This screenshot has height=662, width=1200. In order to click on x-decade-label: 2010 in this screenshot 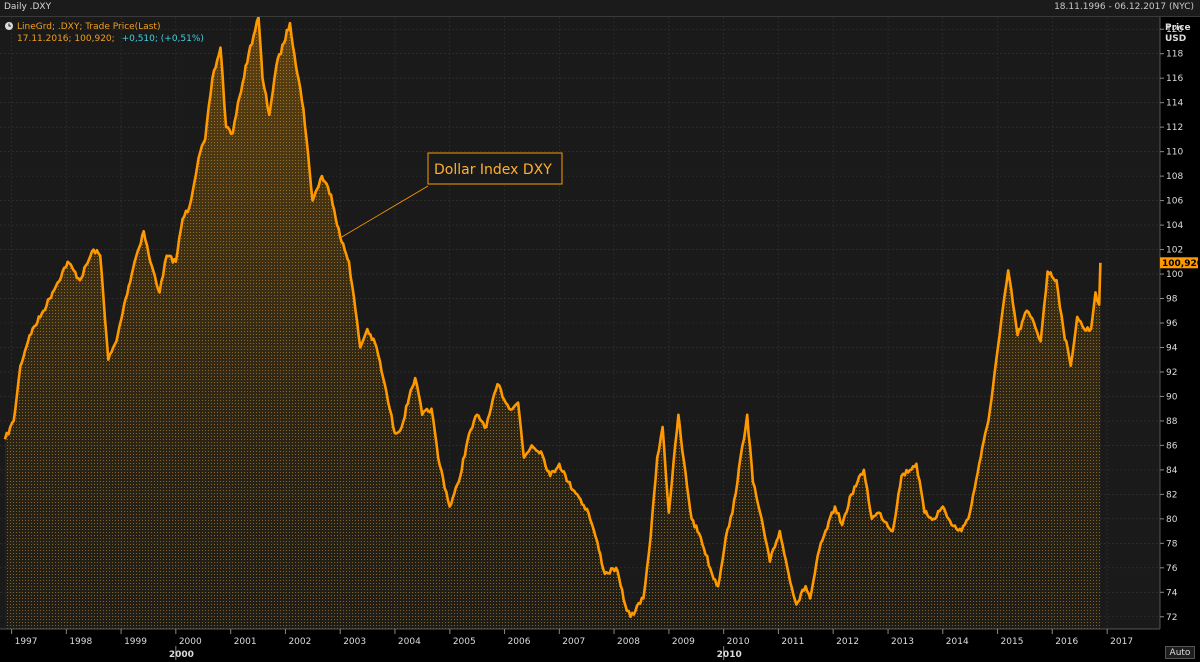, I will do `click(729, 655)`.